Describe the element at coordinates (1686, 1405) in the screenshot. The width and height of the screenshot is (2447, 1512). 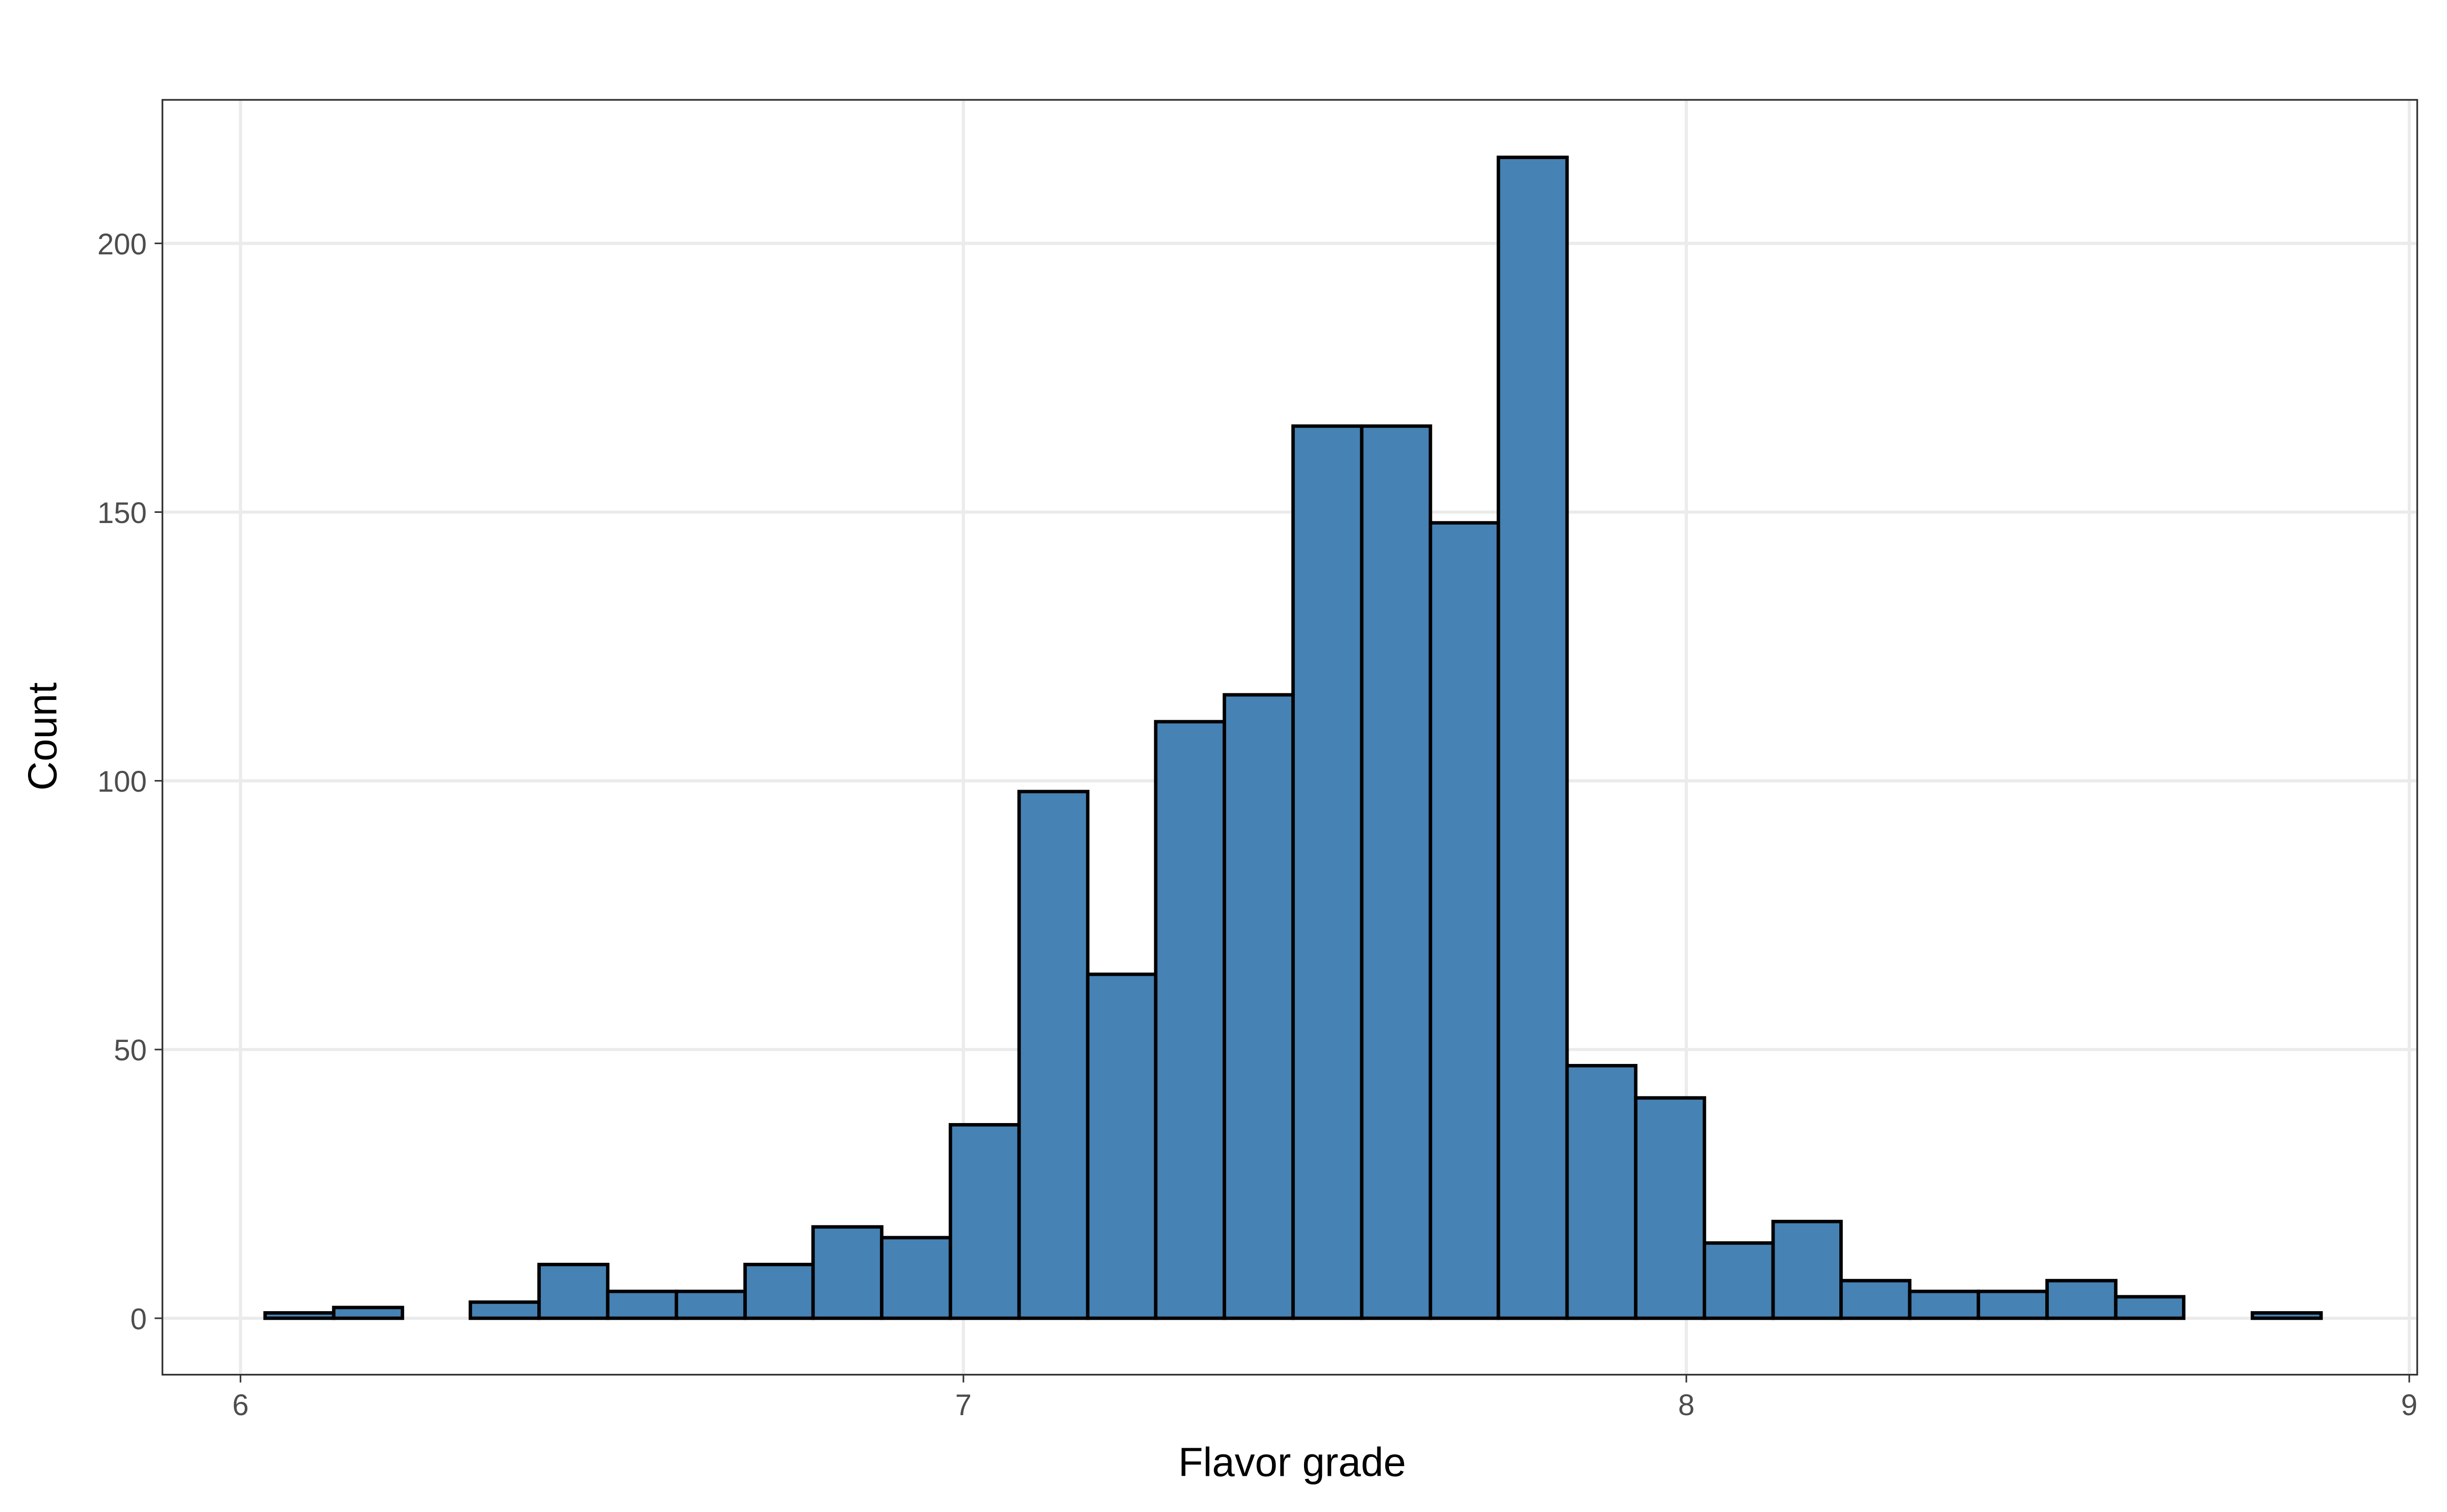
I see `x-tick-label: 8` at that location.